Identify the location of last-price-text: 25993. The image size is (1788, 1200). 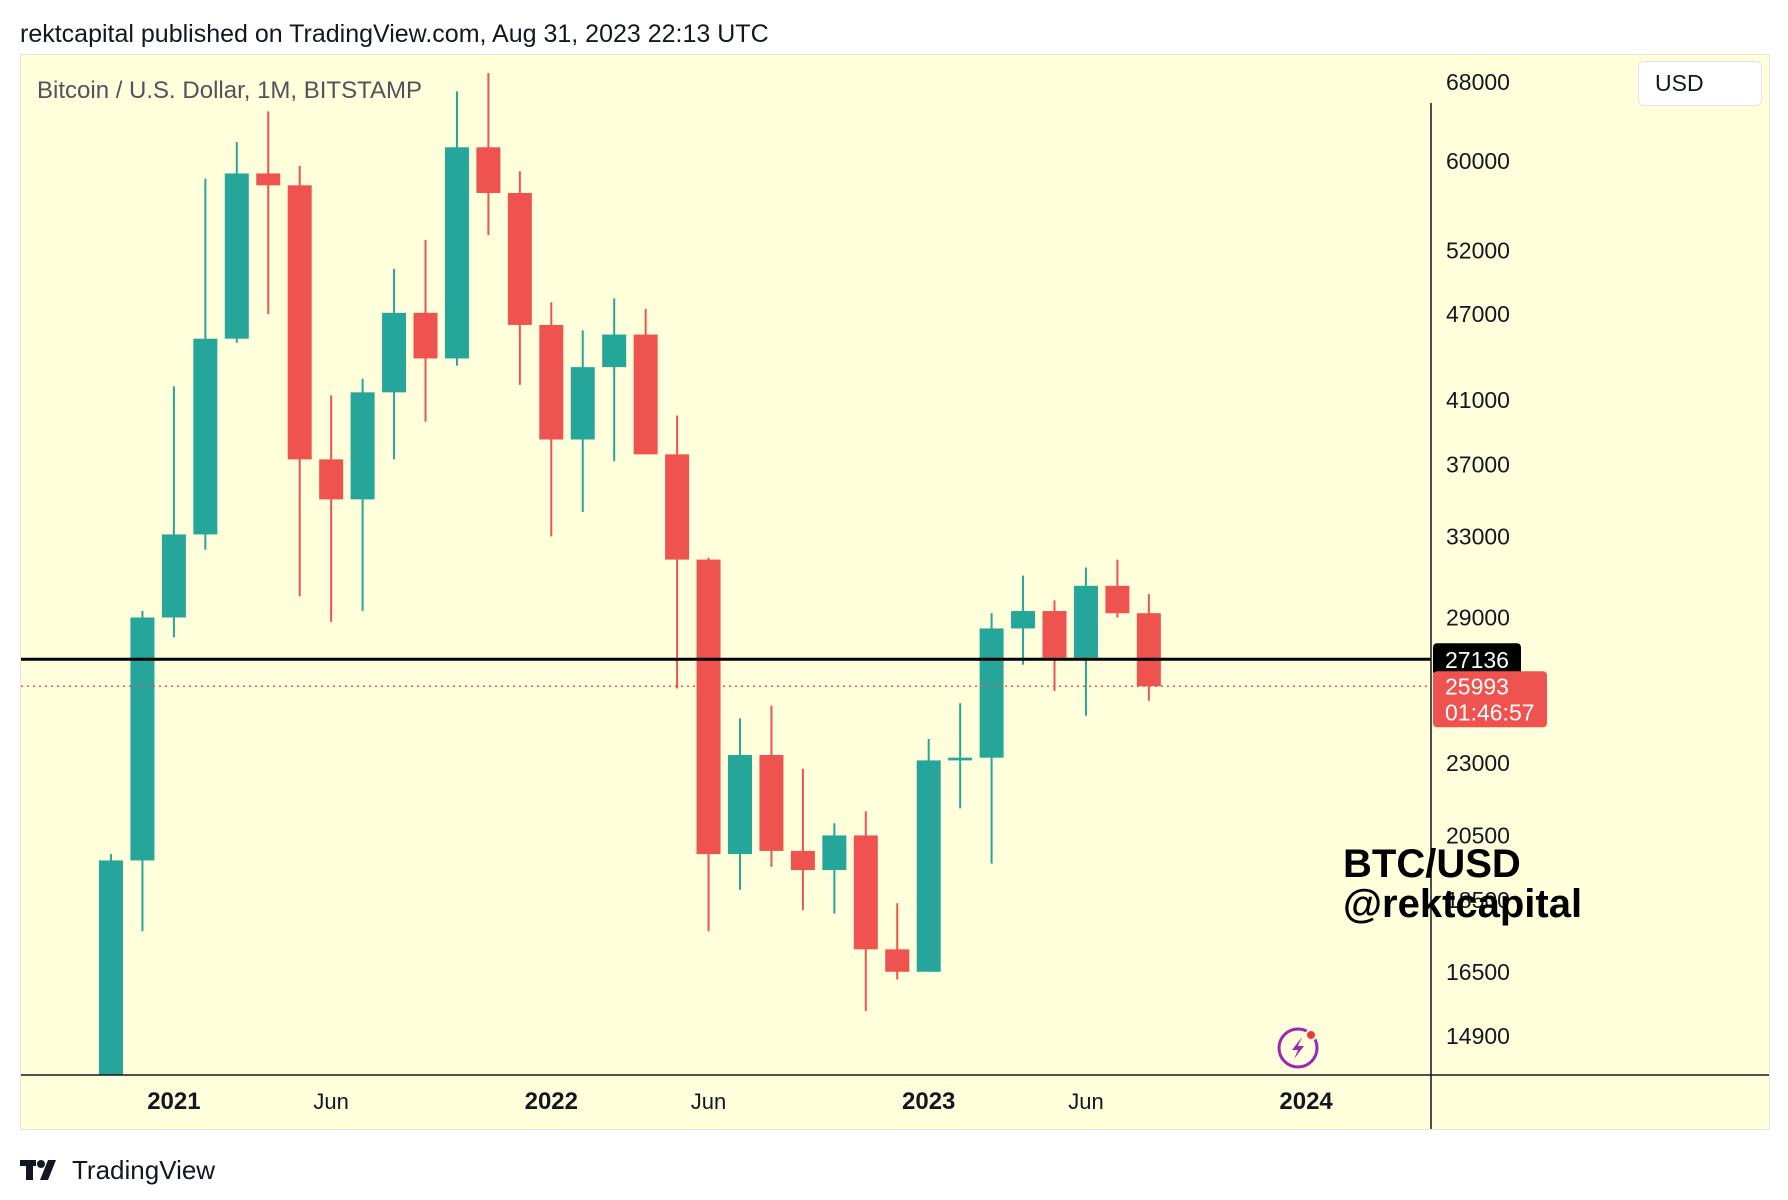
(1477, 686).